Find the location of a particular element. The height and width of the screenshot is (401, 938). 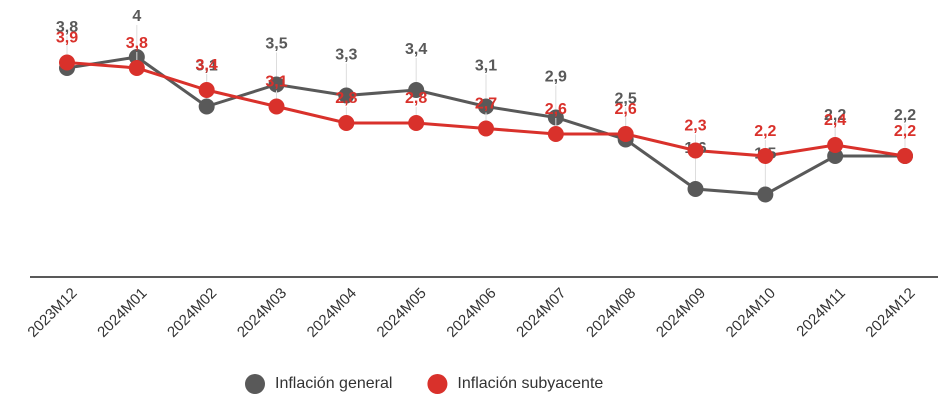

data-label: 2,9 is located at coordinates (556, 77).